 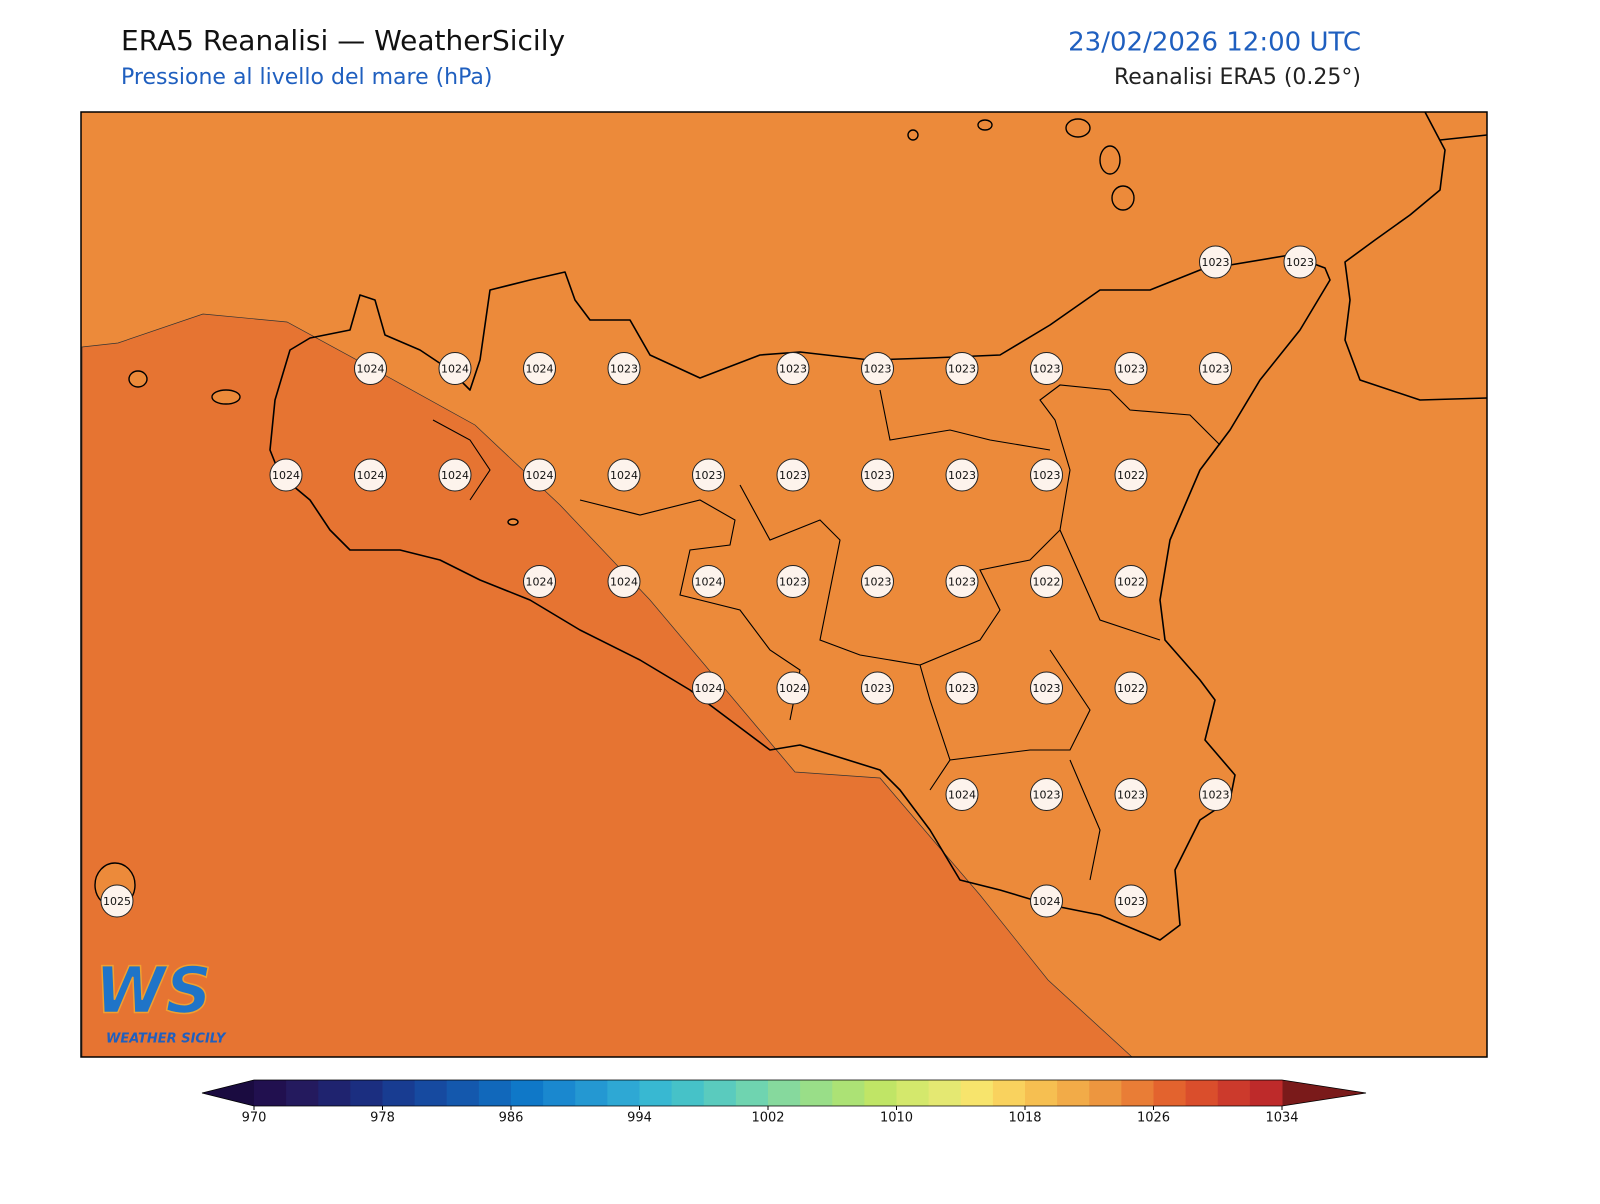 I want to click on source: Reanalisi ERA5 (0.25°), so click(x=1237, y=77).